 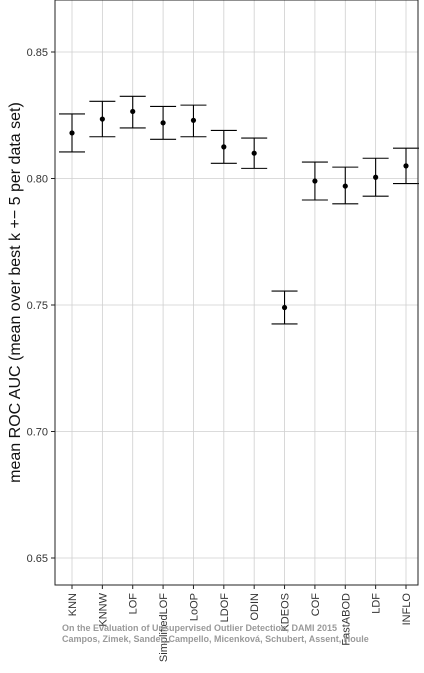 I want to click on y-tick-label: 0.65, so click(x=37, y=559).